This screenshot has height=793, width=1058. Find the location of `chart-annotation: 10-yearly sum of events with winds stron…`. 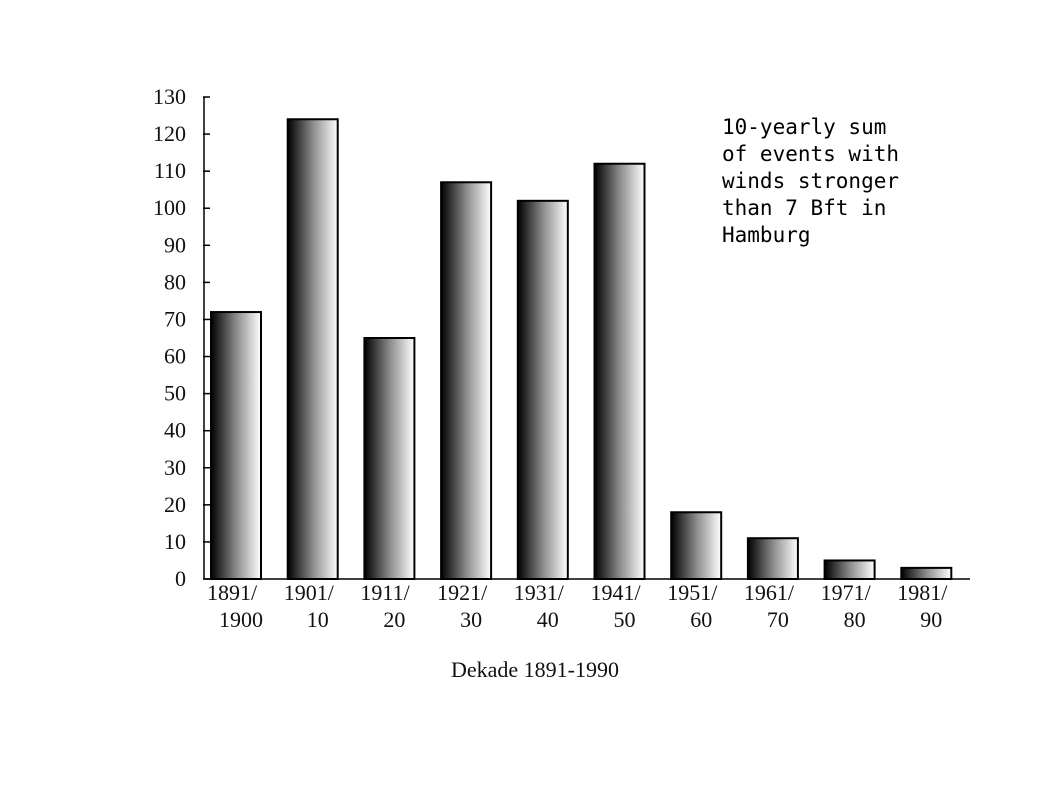

chart-annotation: 10-yearly sum of events with winds stron… is located at coordinates (811, 181).